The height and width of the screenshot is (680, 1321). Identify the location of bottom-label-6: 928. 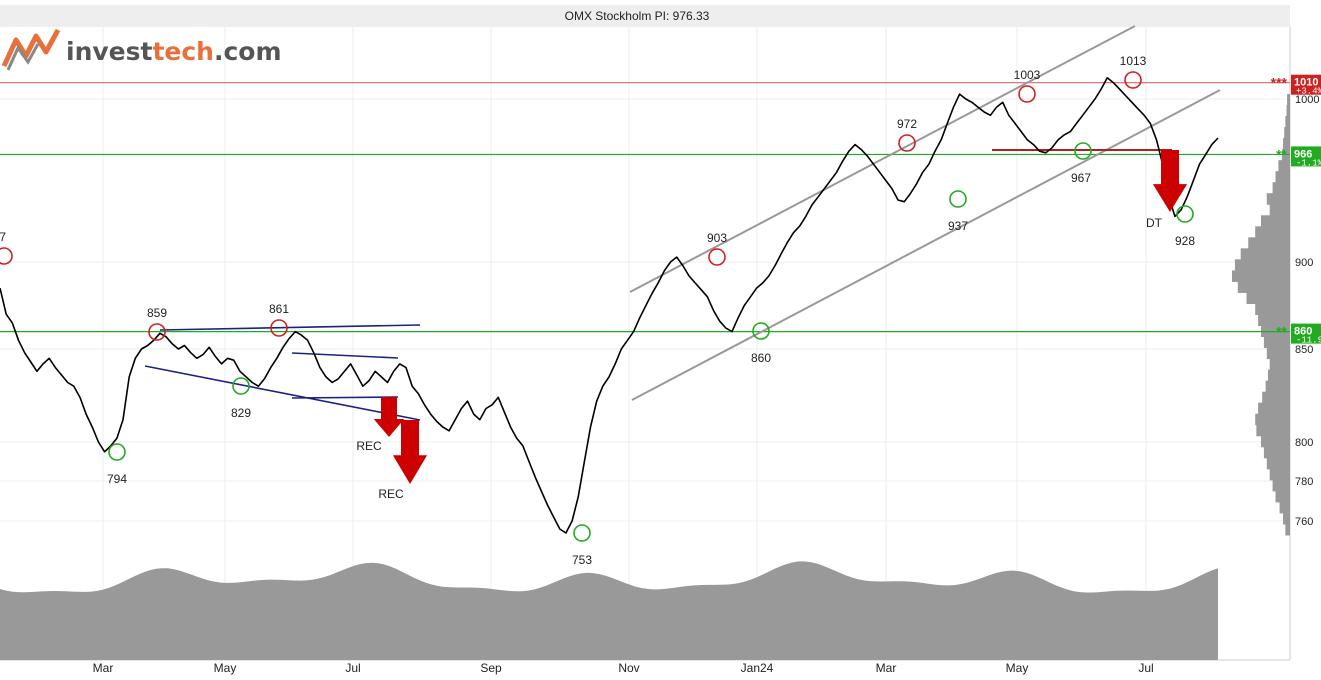
(1185, 241).